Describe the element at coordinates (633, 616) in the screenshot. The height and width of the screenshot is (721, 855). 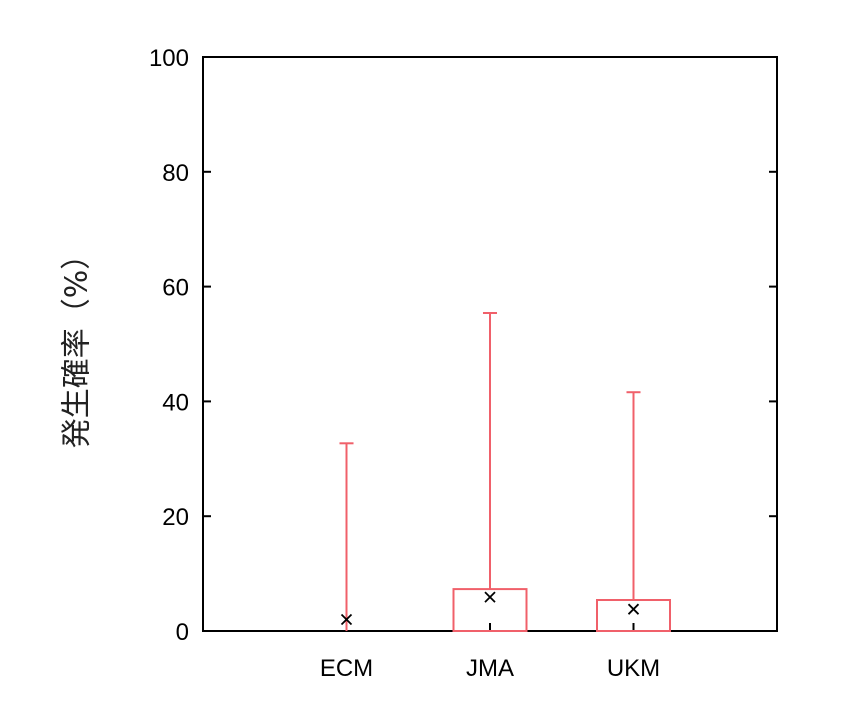
I see `box-UKM` at that location.